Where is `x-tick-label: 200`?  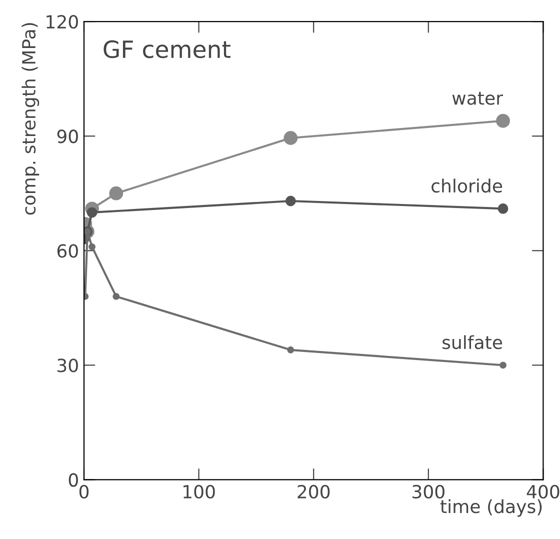
x-tick-label: 200 is located at coordinates (314, 491).